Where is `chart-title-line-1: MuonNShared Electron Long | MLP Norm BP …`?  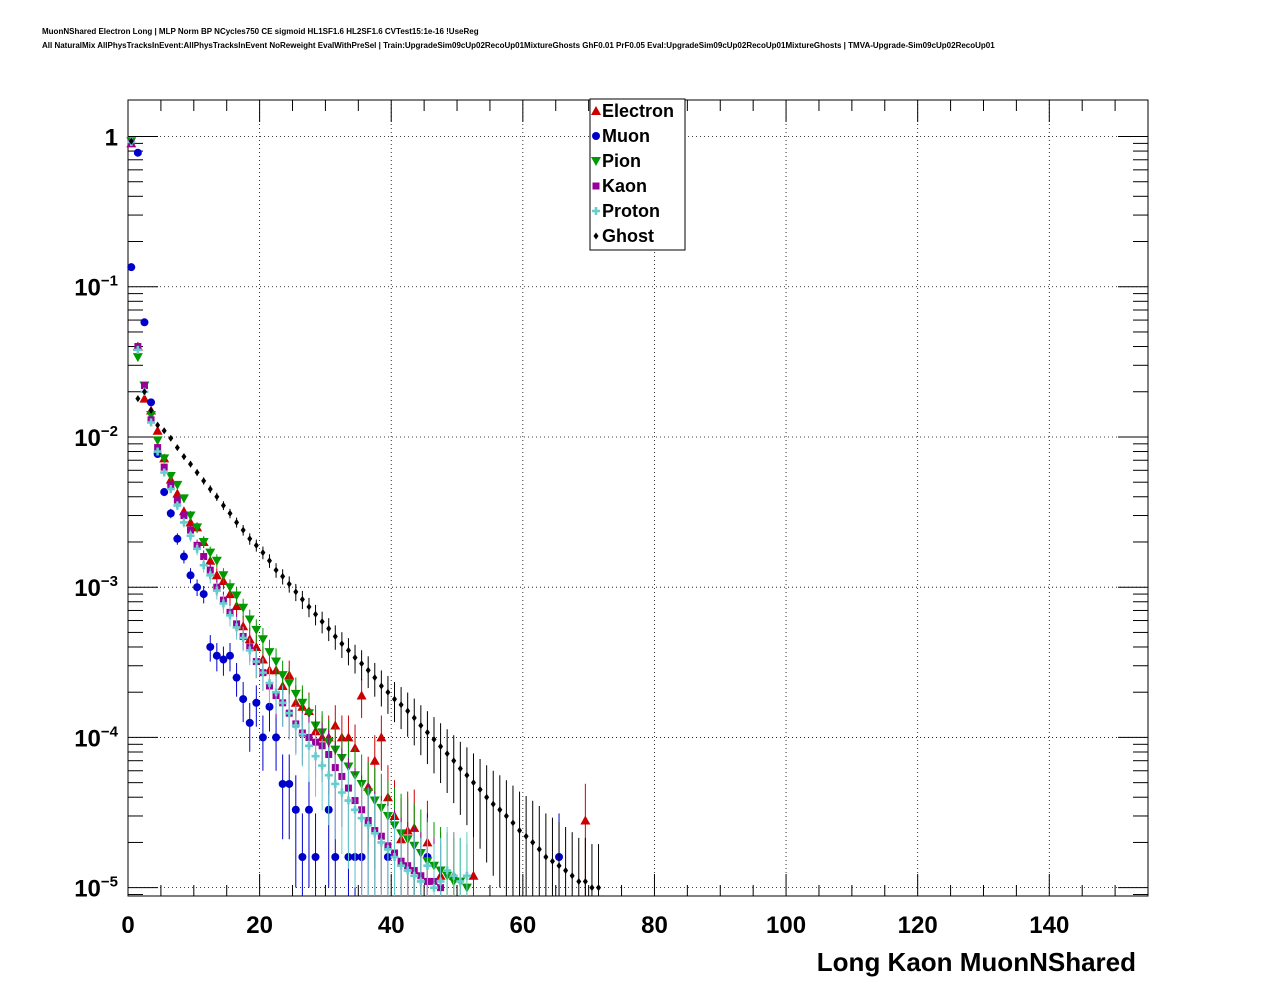 chart-title-line-1: MuonNShared Electron Long | MLP Norm BP … is located at coordinates (260, 31).